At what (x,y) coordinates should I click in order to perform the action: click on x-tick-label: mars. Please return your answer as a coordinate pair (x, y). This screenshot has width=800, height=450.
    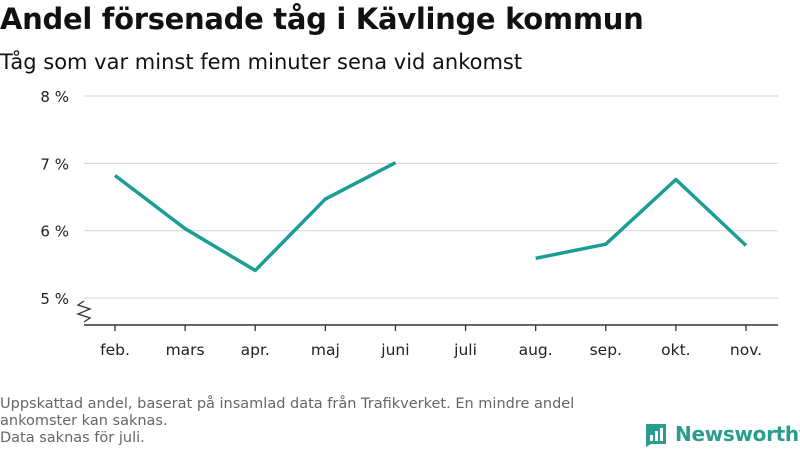
    Looking at the image, I should click on (185, 350).